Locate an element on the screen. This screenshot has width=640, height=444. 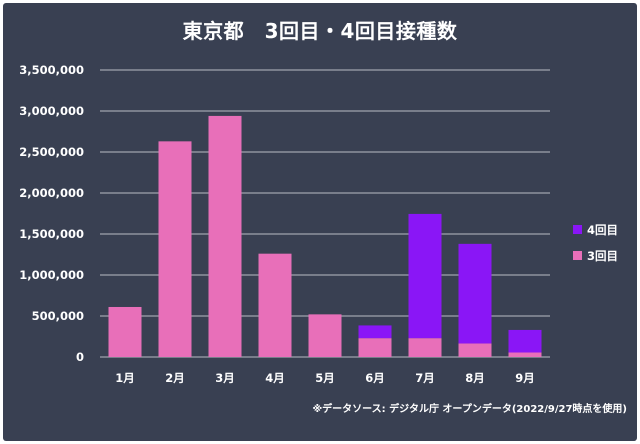
bar-4回目-8月 is located at coordinates (475, 293).